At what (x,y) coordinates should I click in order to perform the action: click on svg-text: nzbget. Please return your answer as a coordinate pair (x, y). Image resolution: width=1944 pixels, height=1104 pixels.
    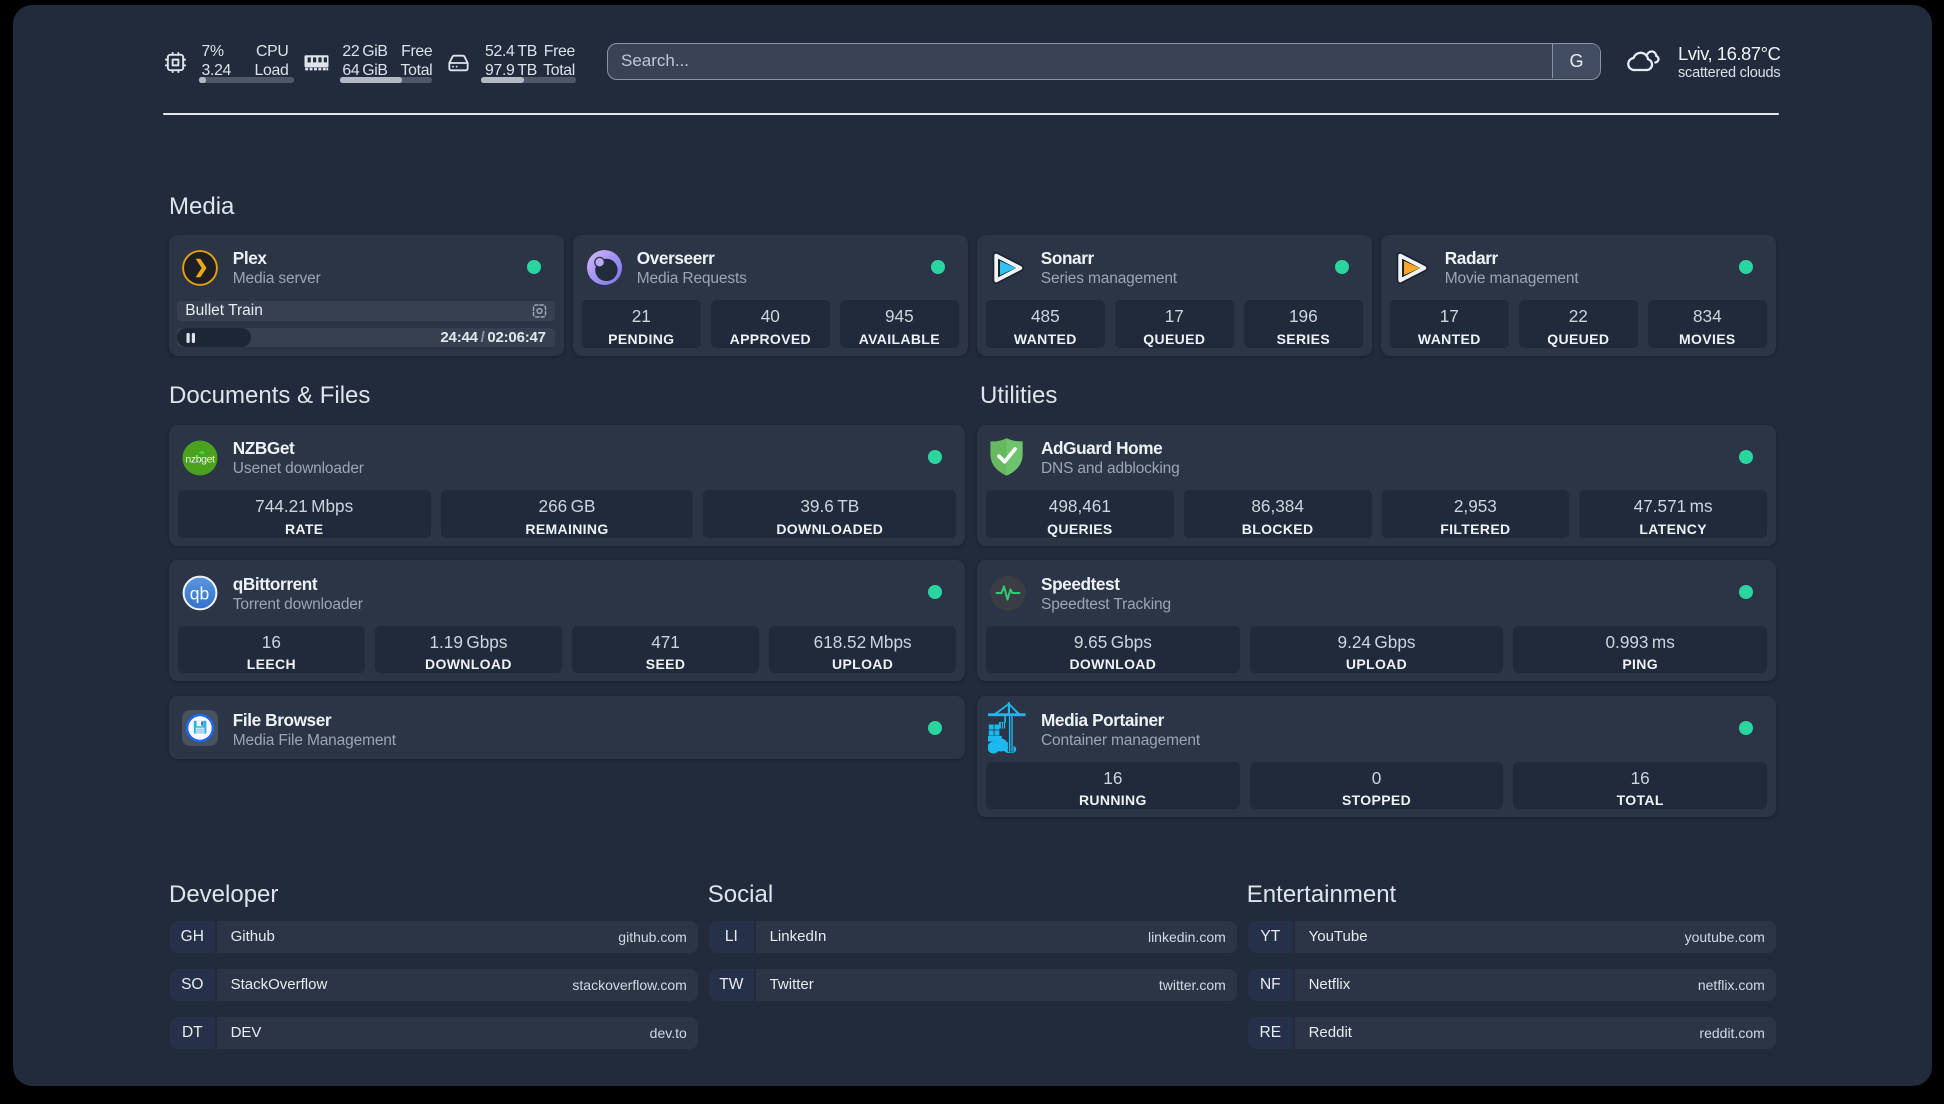
    Looking at the image, I should click on (200, 459).